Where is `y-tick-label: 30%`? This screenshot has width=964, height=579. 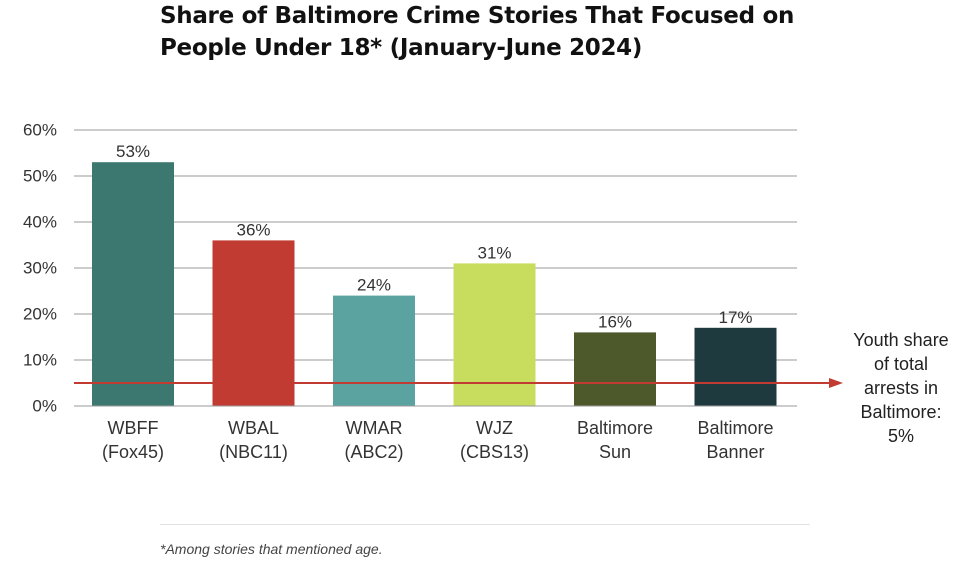
y-tick-label: 30% is located at coordinates (40, 268).